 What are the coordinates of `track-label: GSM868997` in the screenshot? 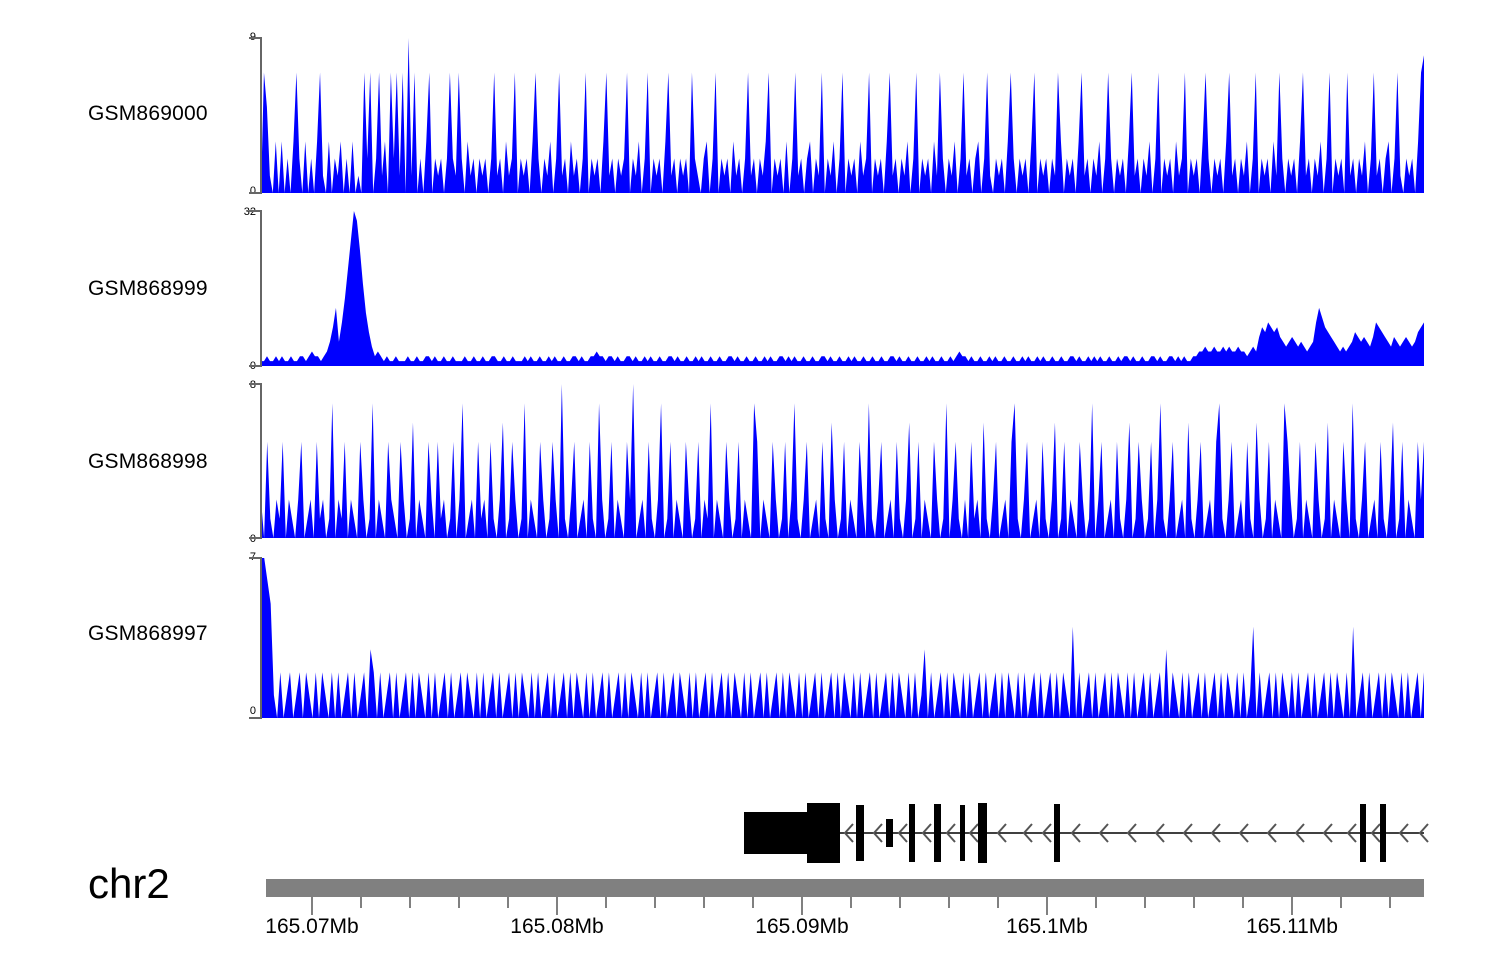 It's located at (148, 633).